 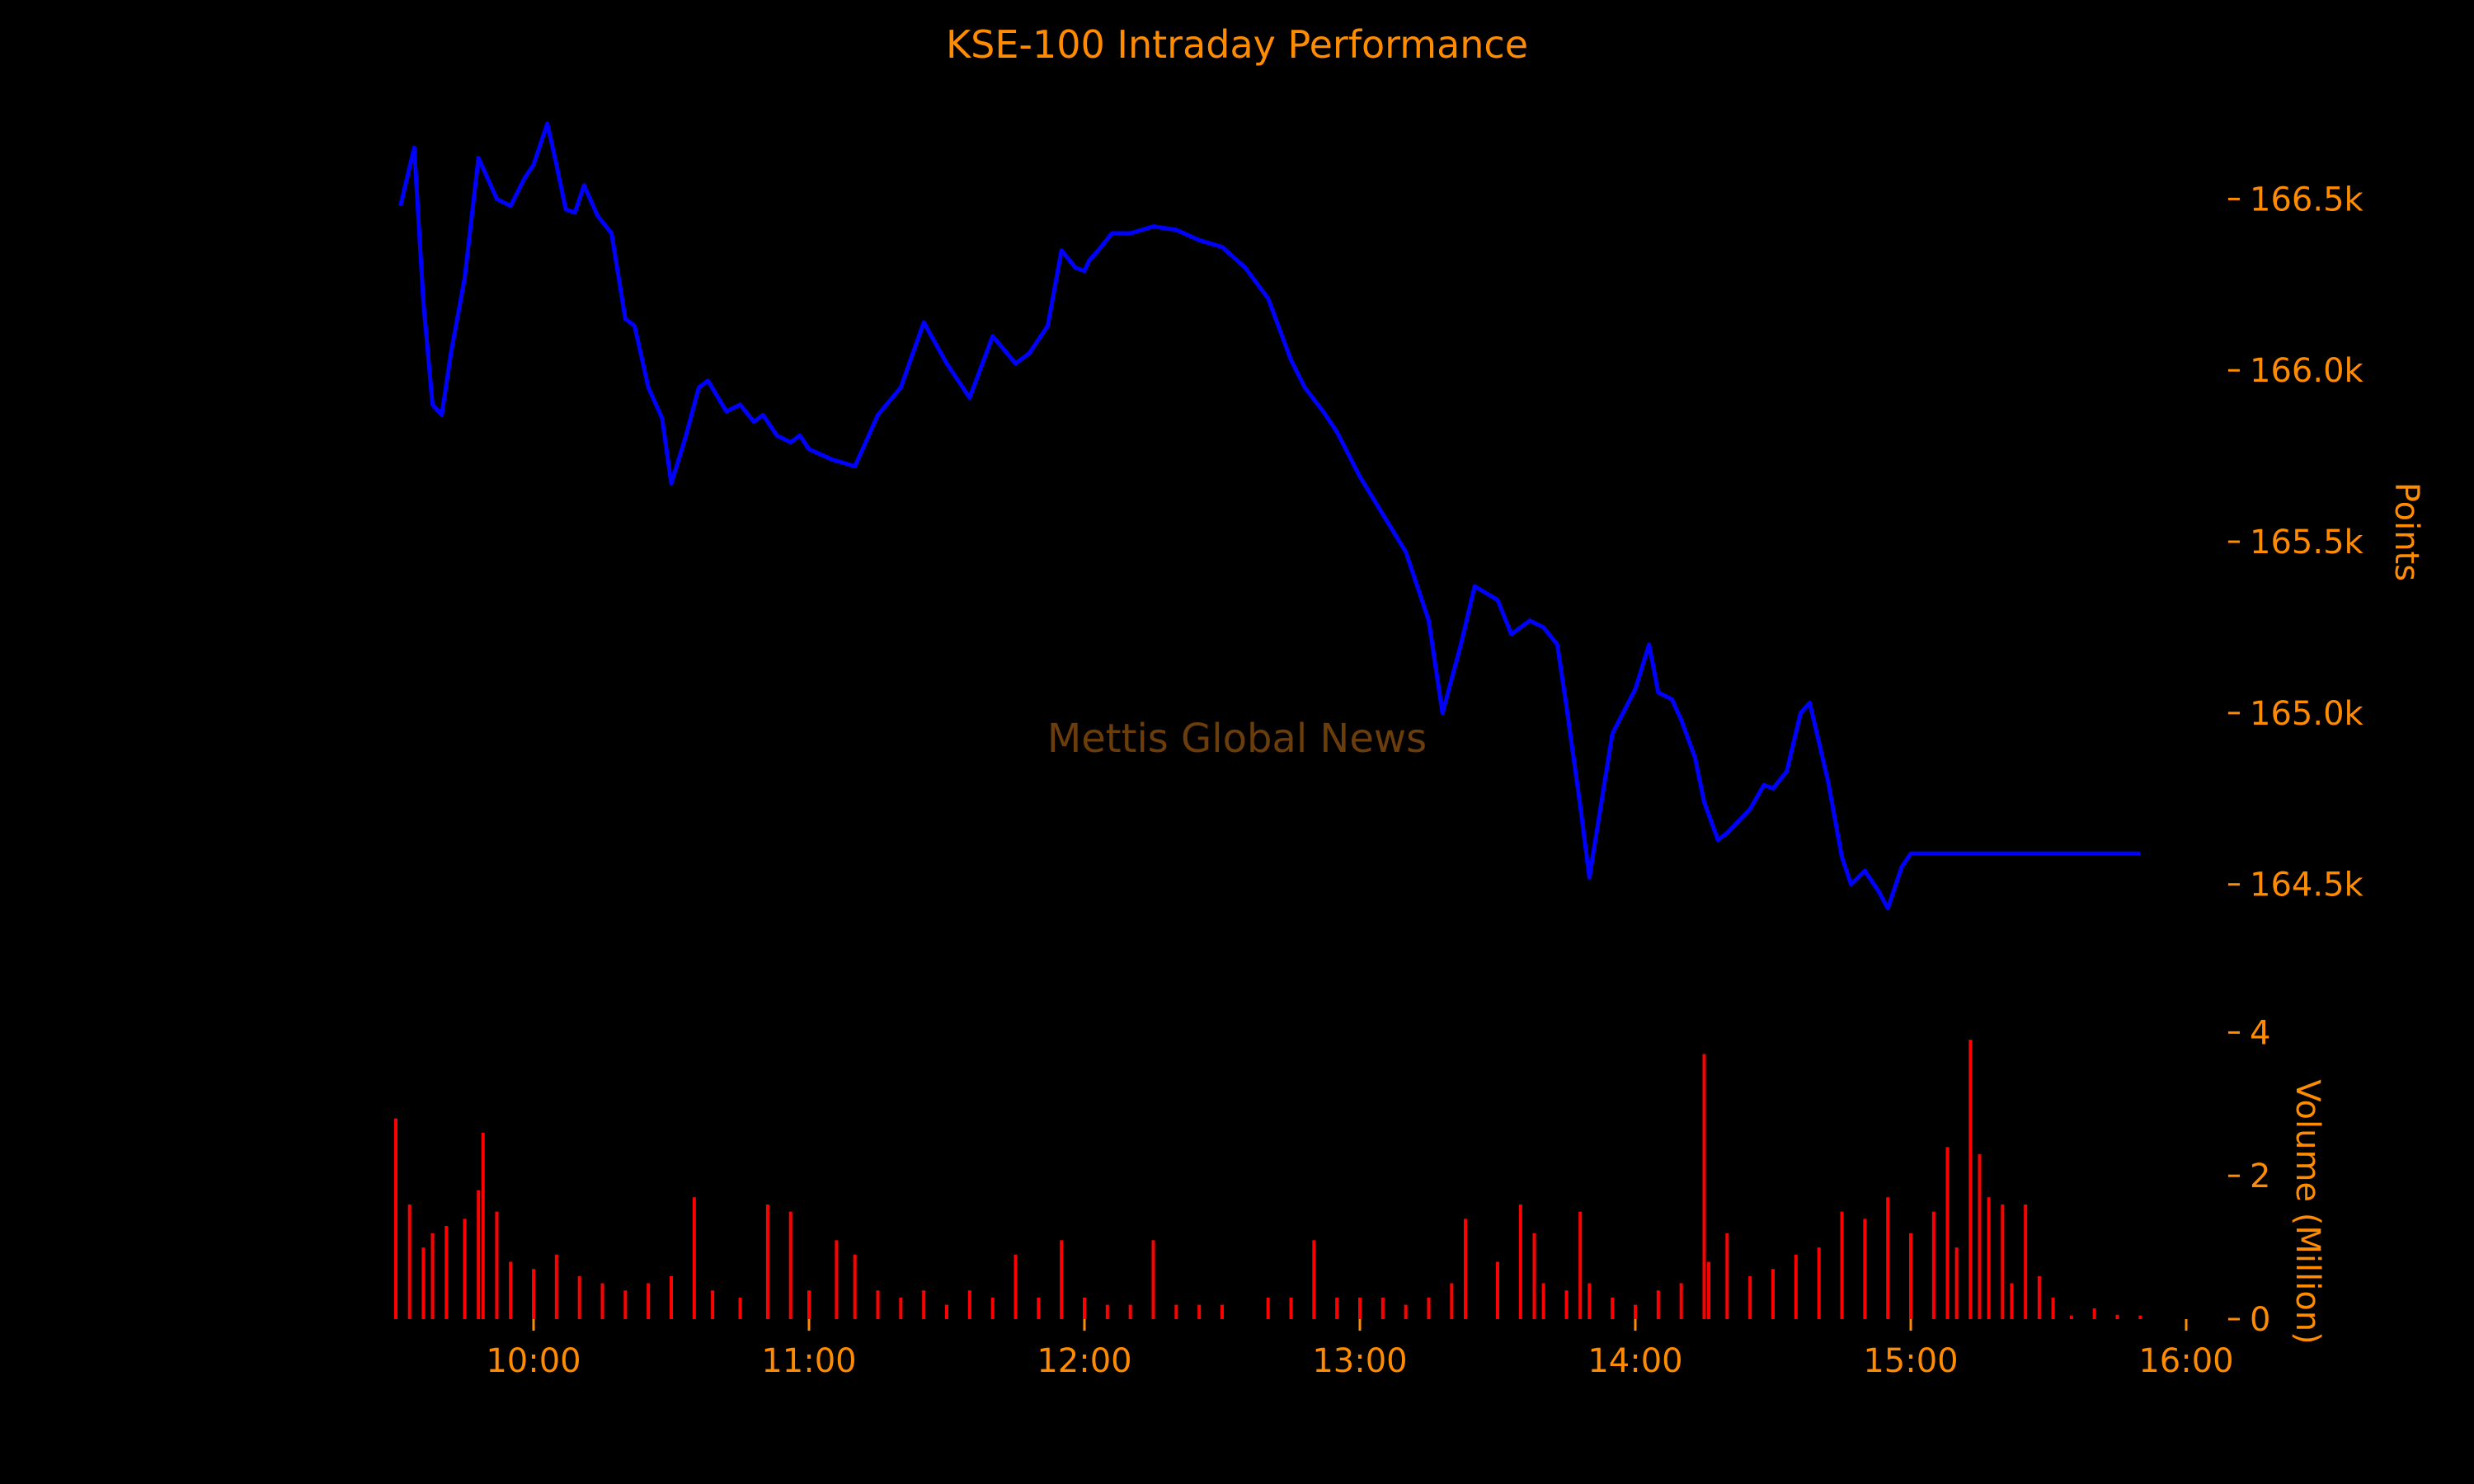 What do you see at coordinates (1268, 1179) in the screenshot?
I see `volume-bars` at bounding box center [1268, 1179].